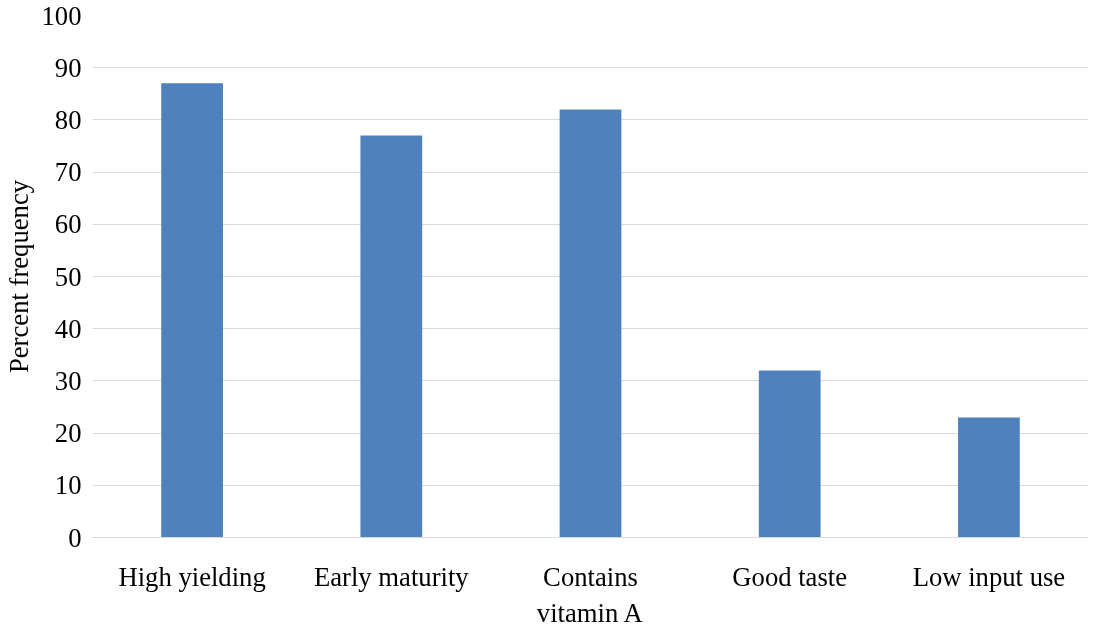 Image resolution: width=1098 pixels, height=630 pixels. What do you see at coordinates (790, 576) in the screenshot?
I see `x-tick-label: Good taste` at bounding box center [790, 576].